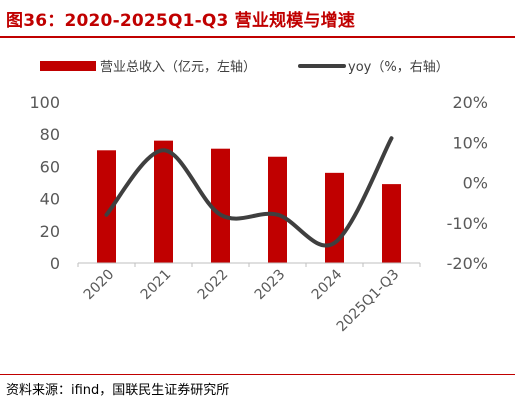  Describe the element at coordinates (257, 374) in the screenshot. I see `footer-rule` at that location.